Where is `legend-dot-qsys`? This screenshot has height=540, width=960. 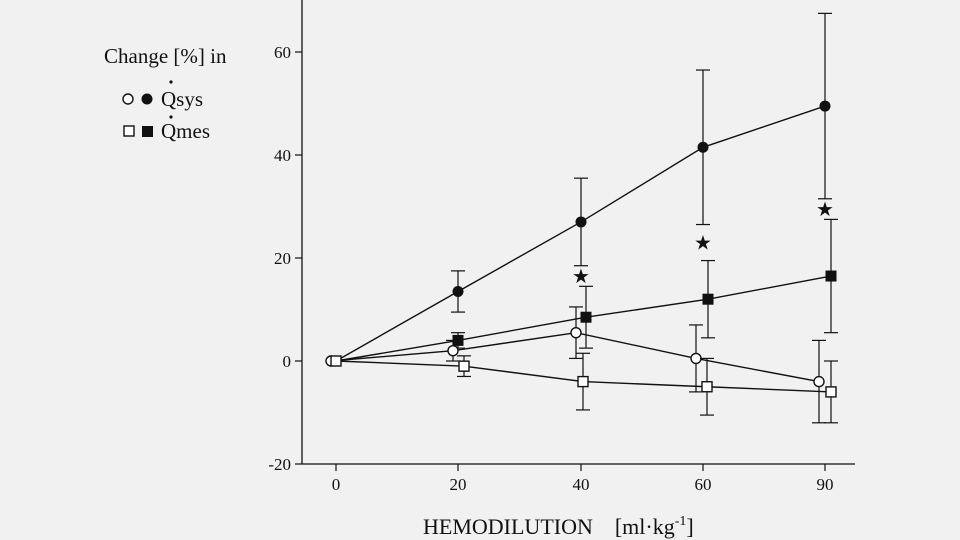
legend-dot-qsys is located at coordinates (171, 82).